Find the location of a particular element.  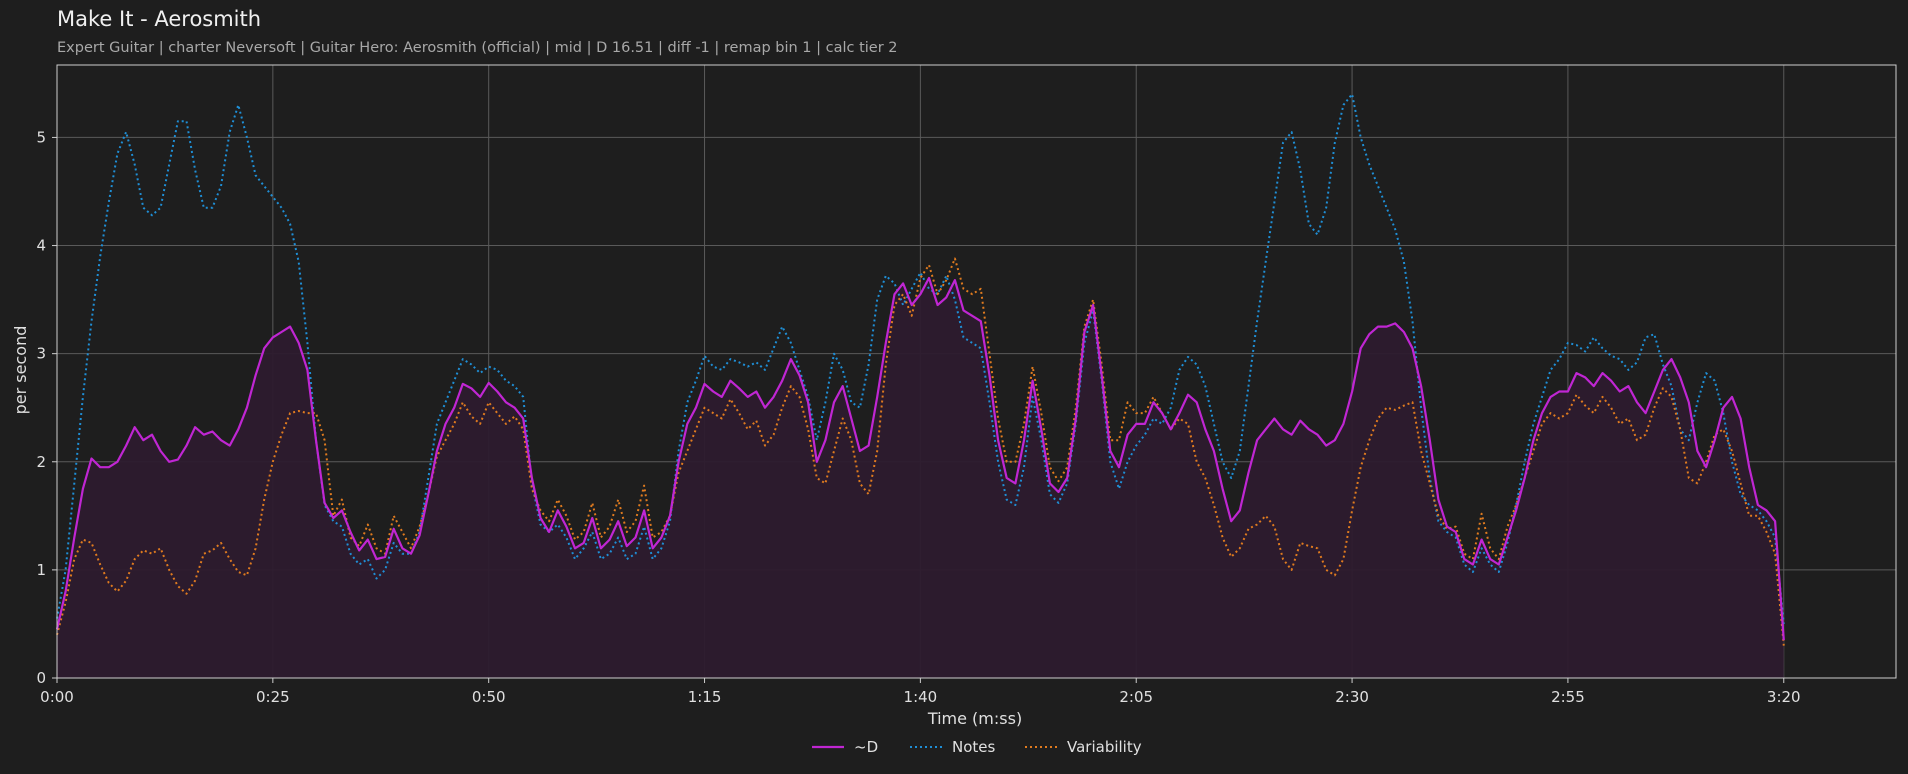

y-tick-label: 3 is located at coordinates (41, 354).